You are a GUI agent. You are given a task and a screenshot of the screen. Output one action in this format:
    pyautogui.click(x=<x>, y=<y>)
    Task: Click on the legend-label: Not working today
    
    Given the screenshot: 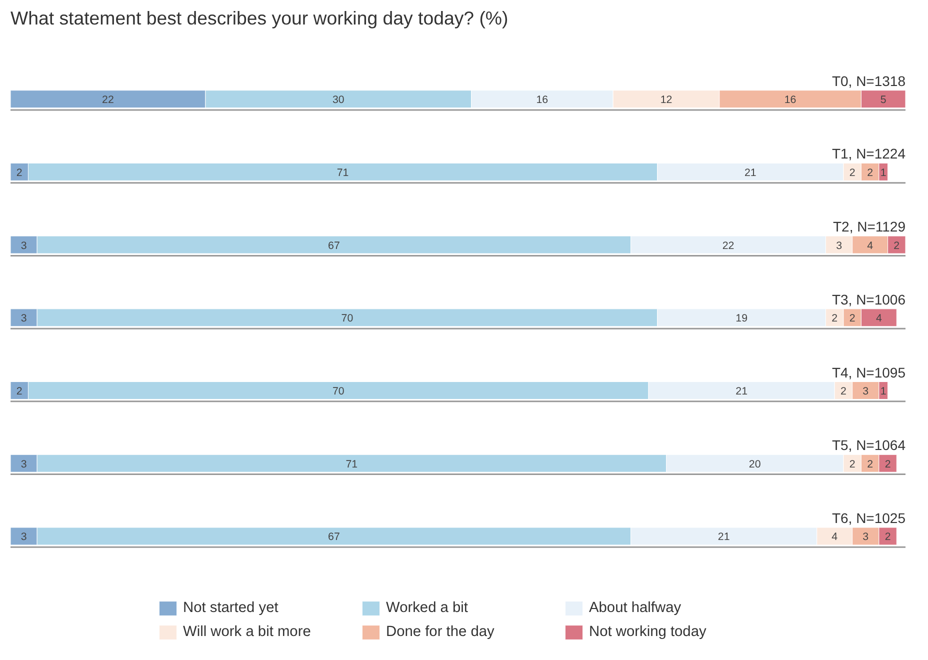 What is the action you would take?
    pyautogui.click(x=648, y=632)
    